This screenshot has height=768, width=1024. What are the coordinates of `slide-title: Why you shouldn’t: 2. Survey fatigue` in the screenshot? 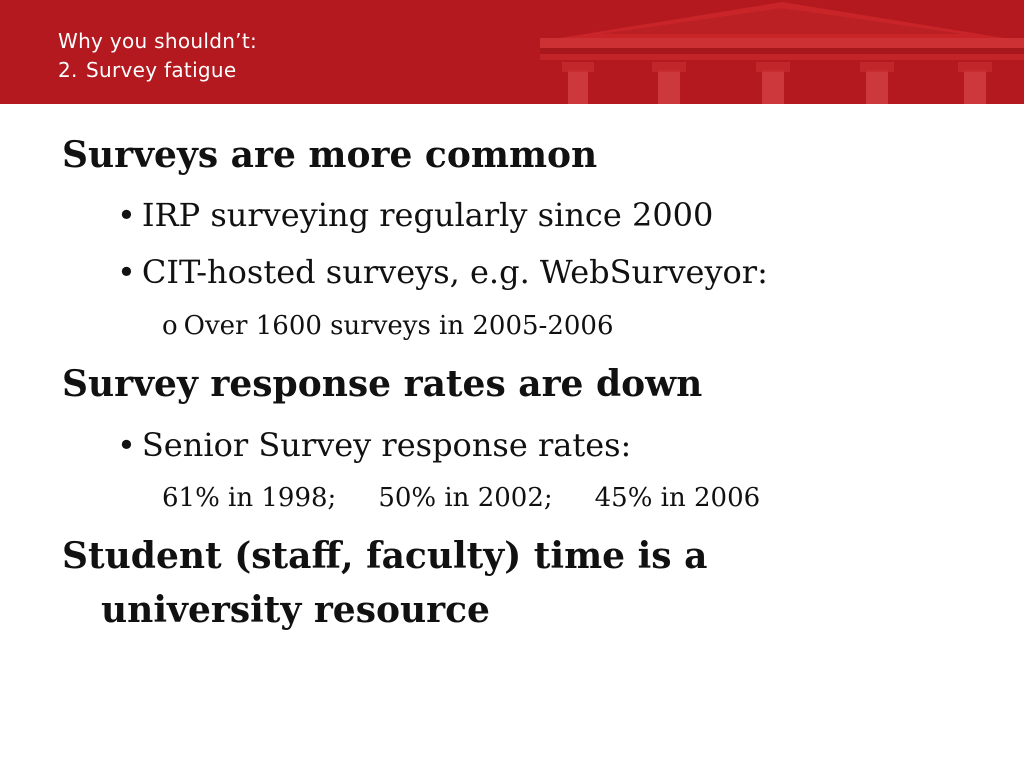 It's located at (157, 56).